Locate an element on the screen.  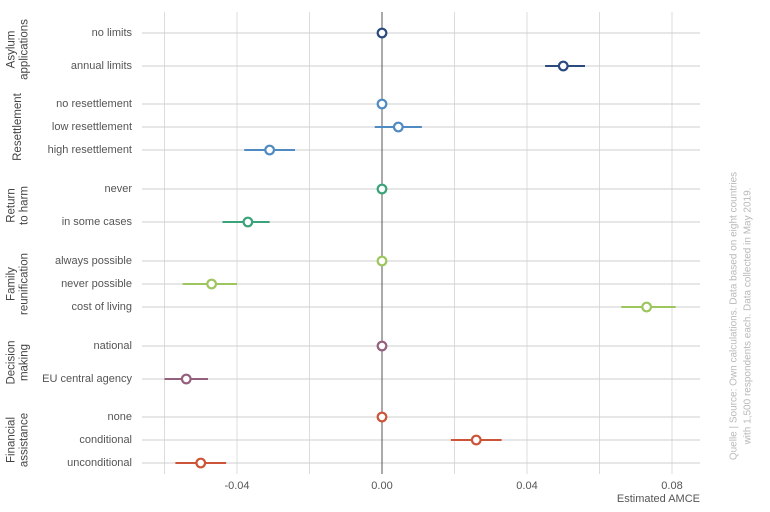
x-tick-label: 0.04 is located at coordinates (526, 486).